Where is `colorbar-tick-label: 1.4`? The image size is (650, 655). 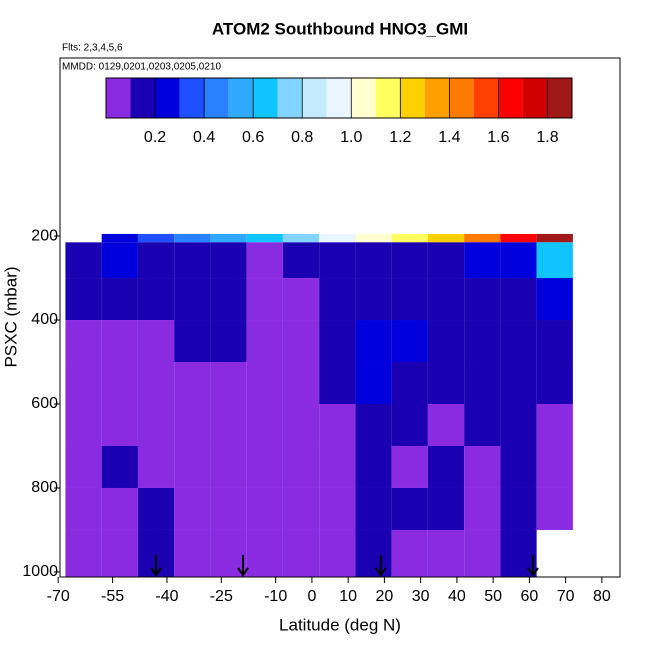
colorbar-tick-label: 1.4 is located at coordinates (449, 137).